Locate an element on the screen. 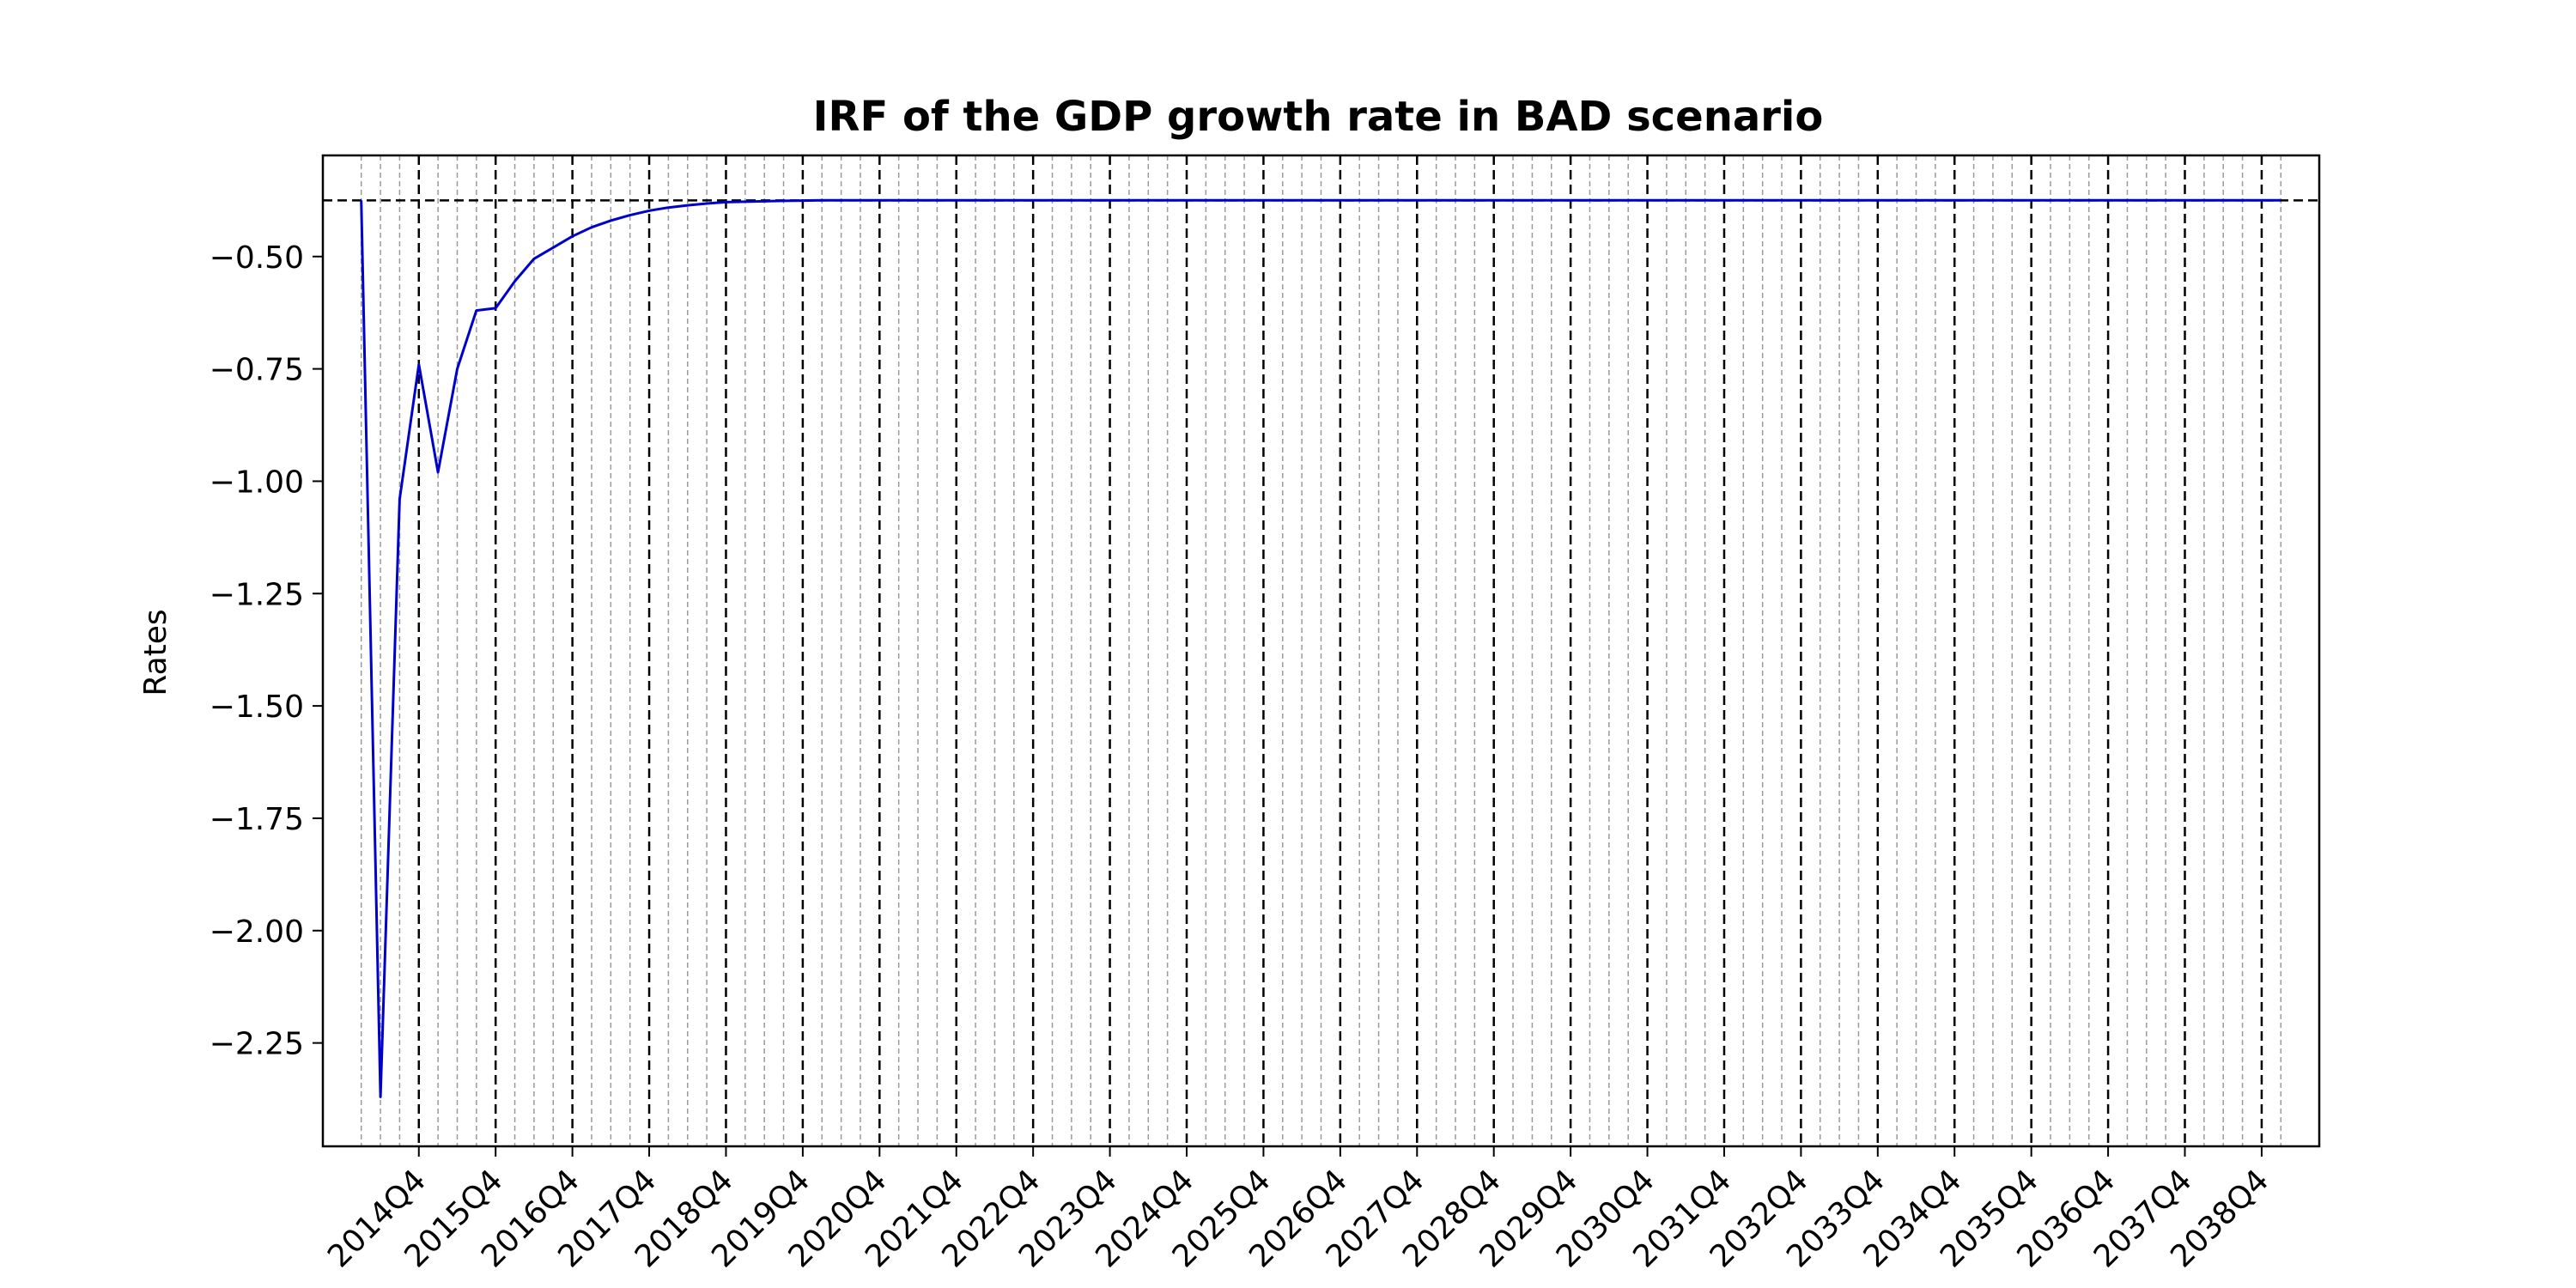 This screenshot has width=2576, height=1288. y-tick-label: −0.75 is located at coordinates (257, 370).